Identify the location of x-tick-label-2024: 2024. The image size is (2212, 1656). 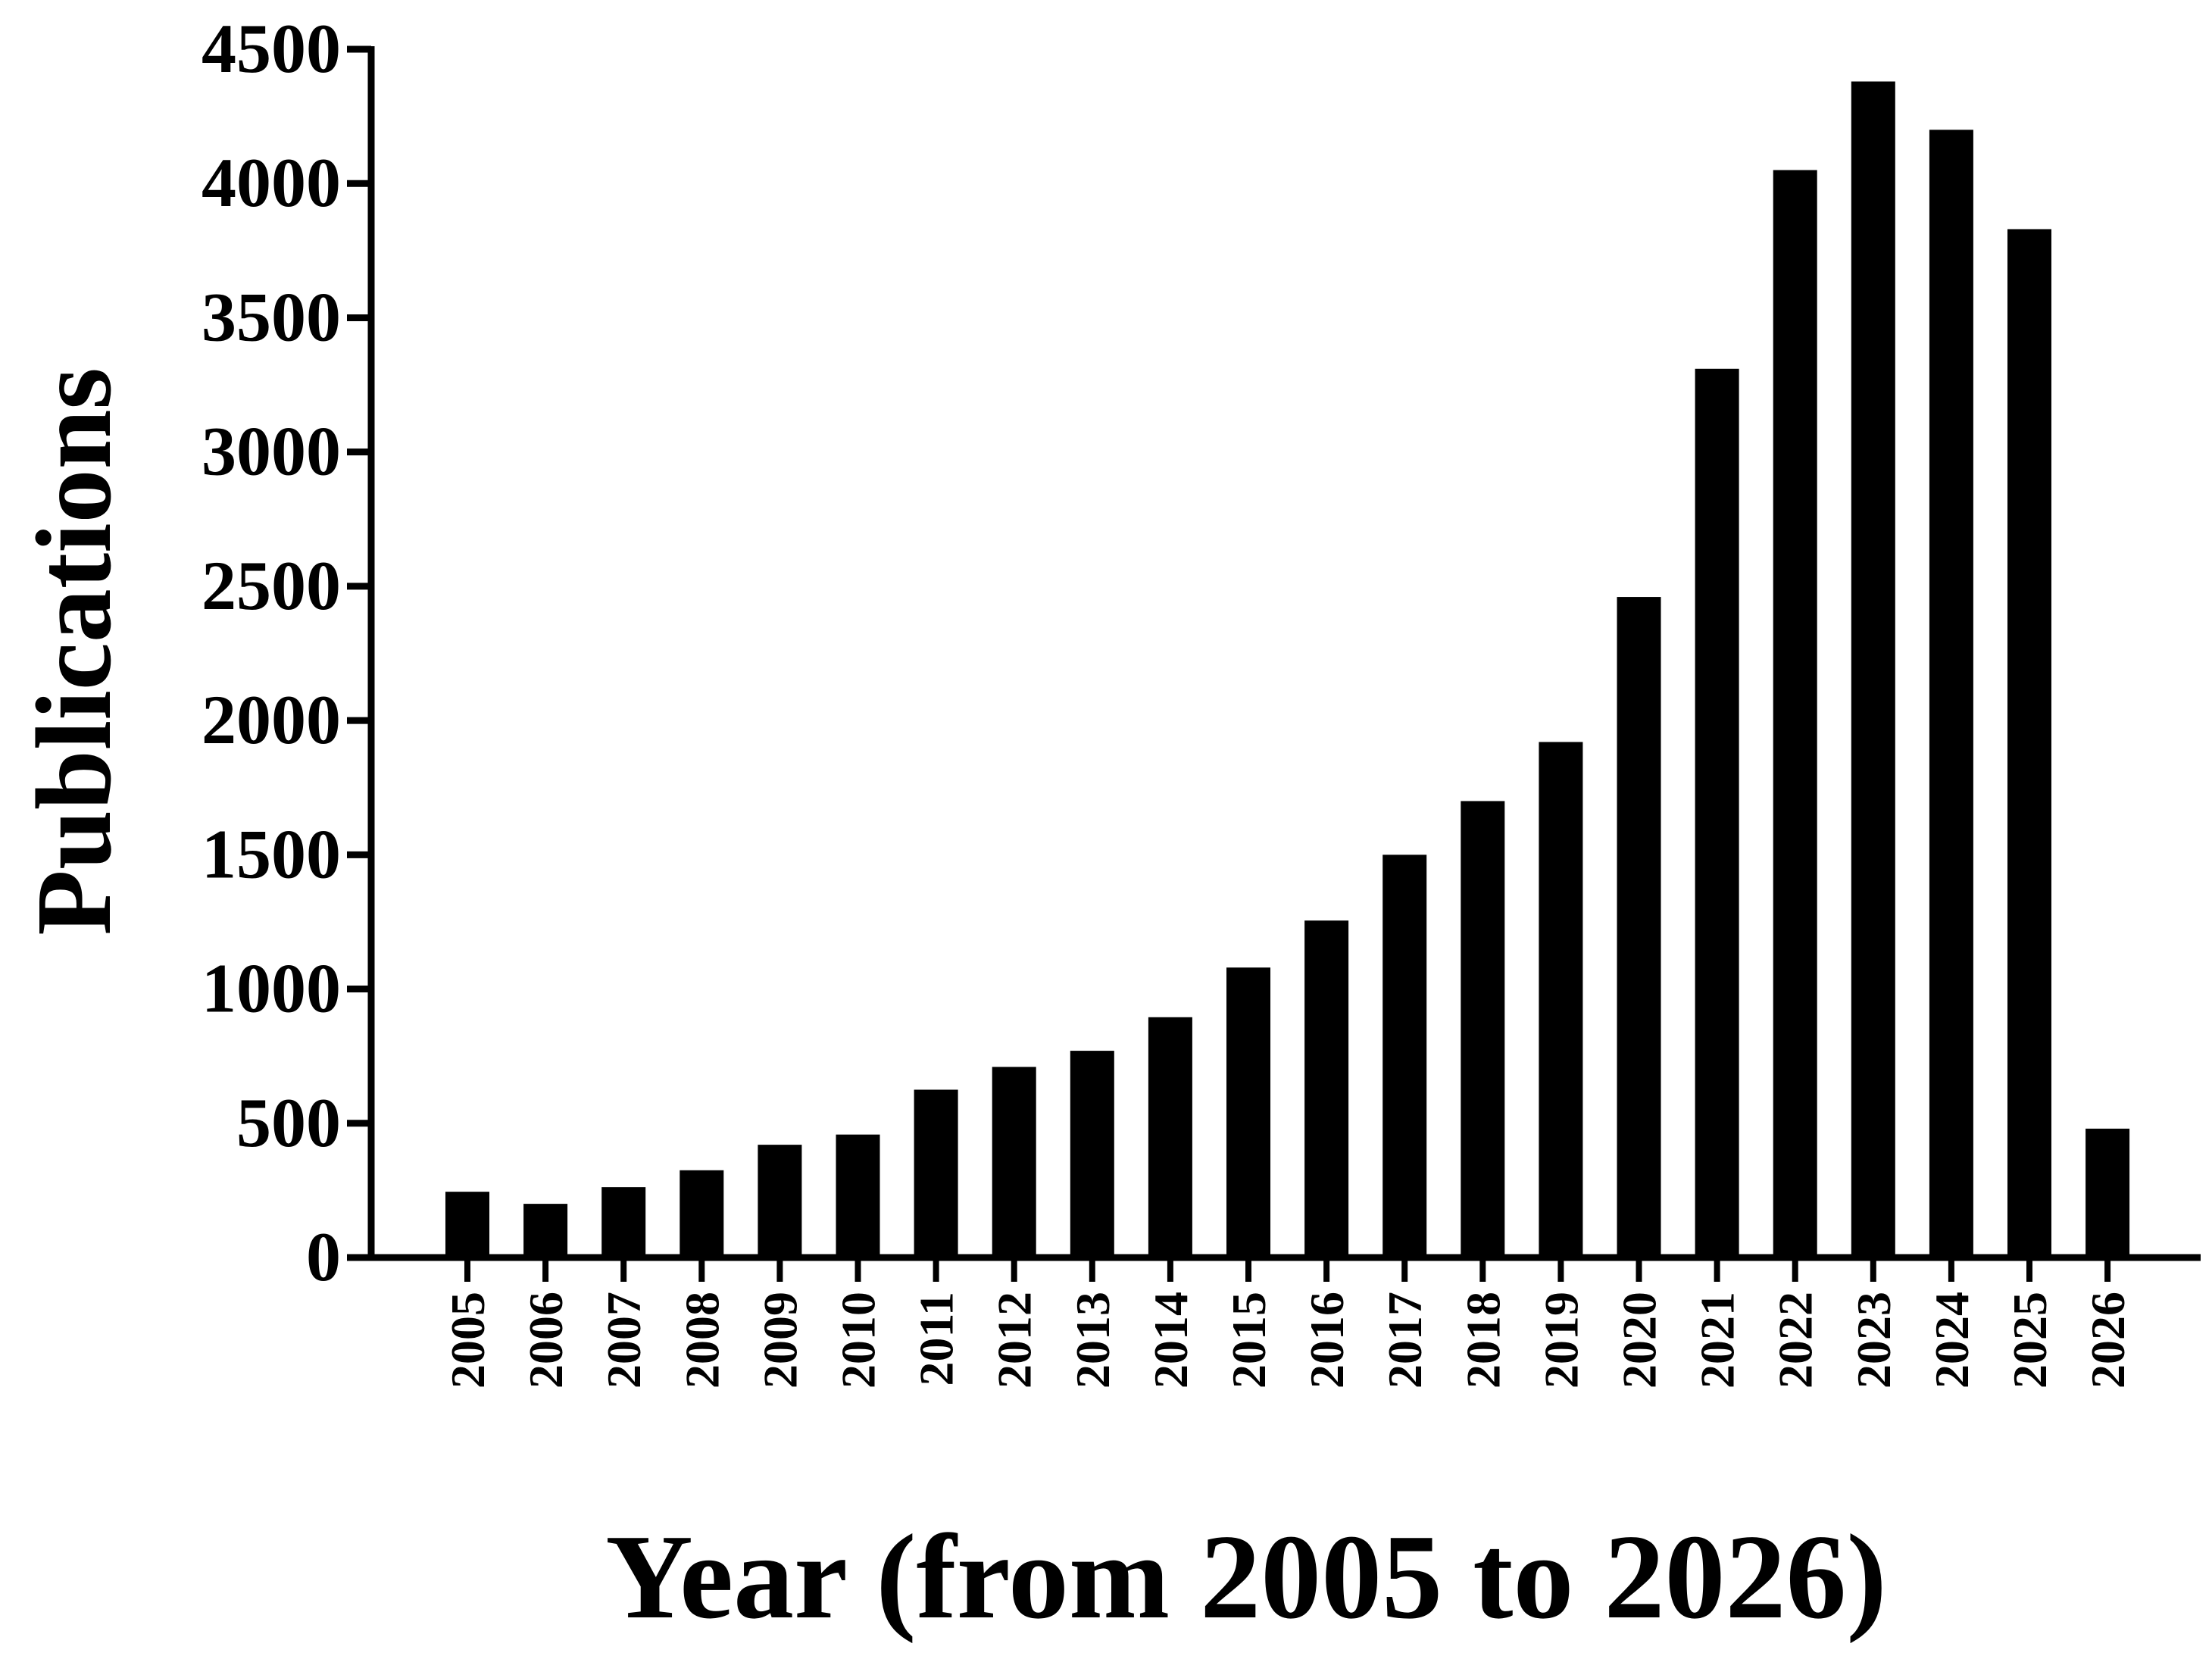
(1952, 1340).